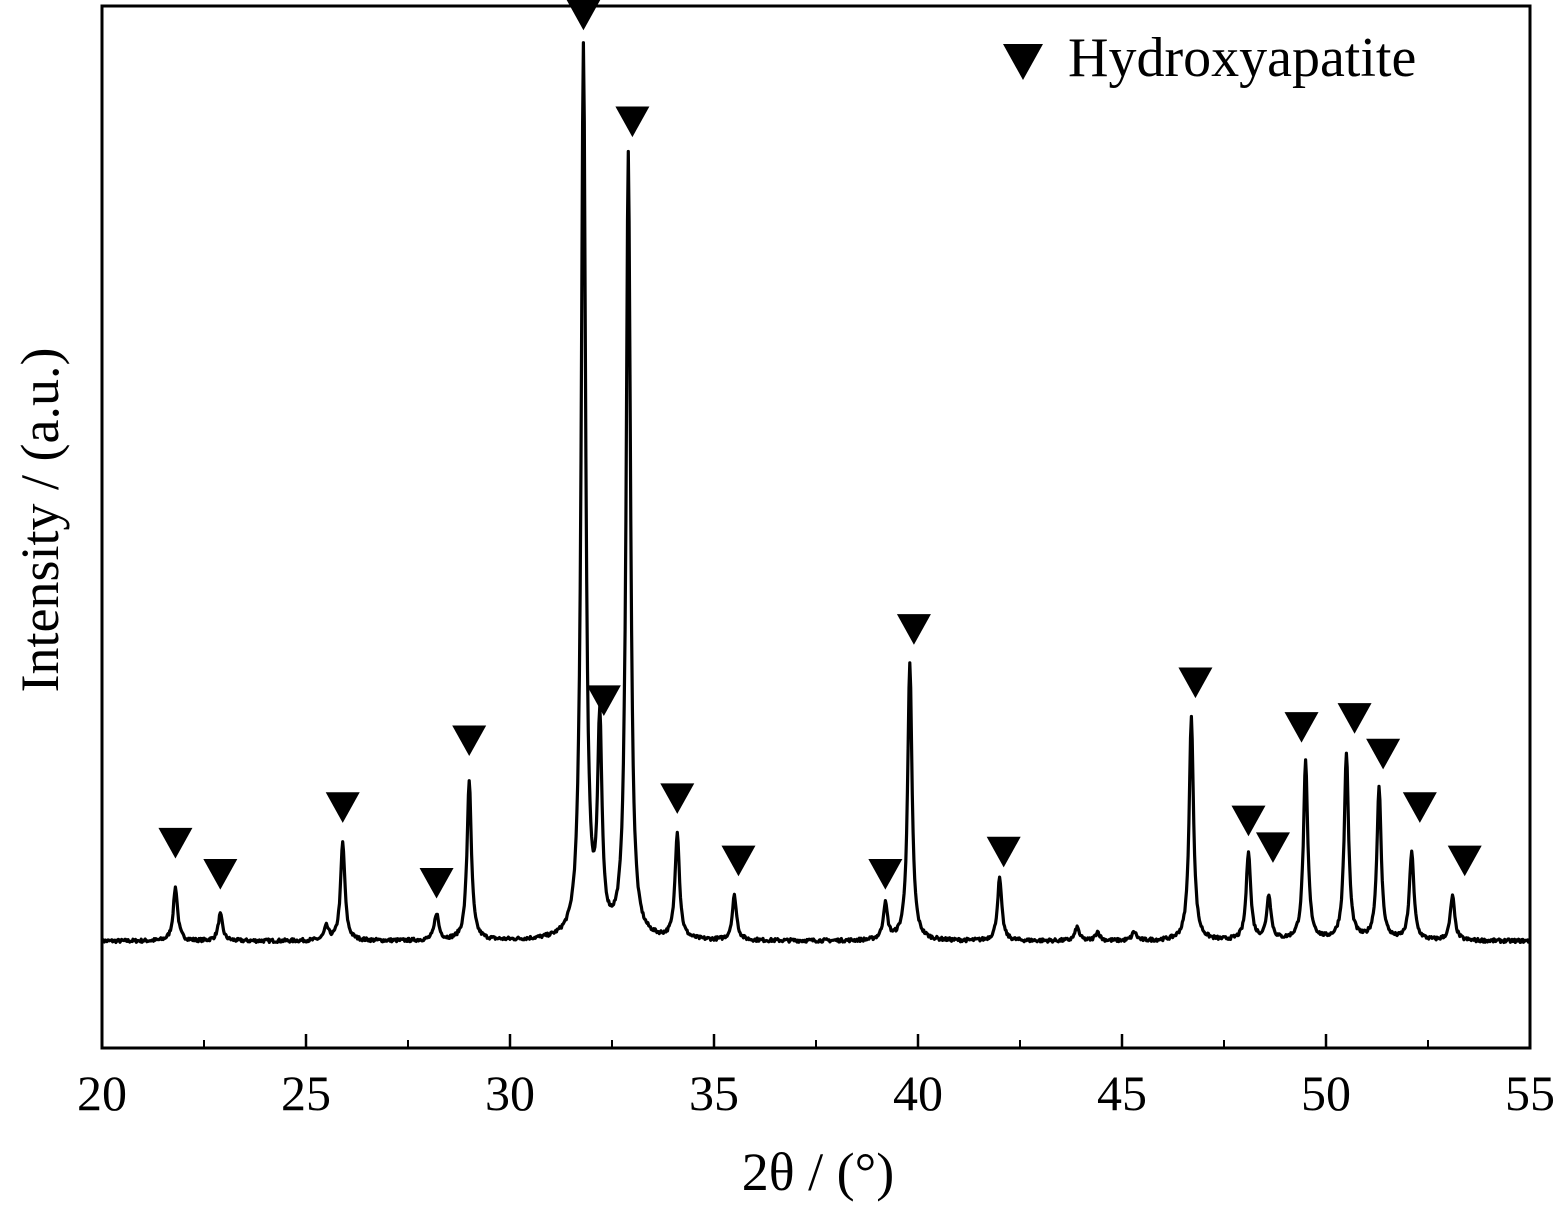 This screenshot has height=1210, width=1561. Describe the element at coordinates (102, 1093) in the screenshot. I see `x-tick-label: 20` at that location.